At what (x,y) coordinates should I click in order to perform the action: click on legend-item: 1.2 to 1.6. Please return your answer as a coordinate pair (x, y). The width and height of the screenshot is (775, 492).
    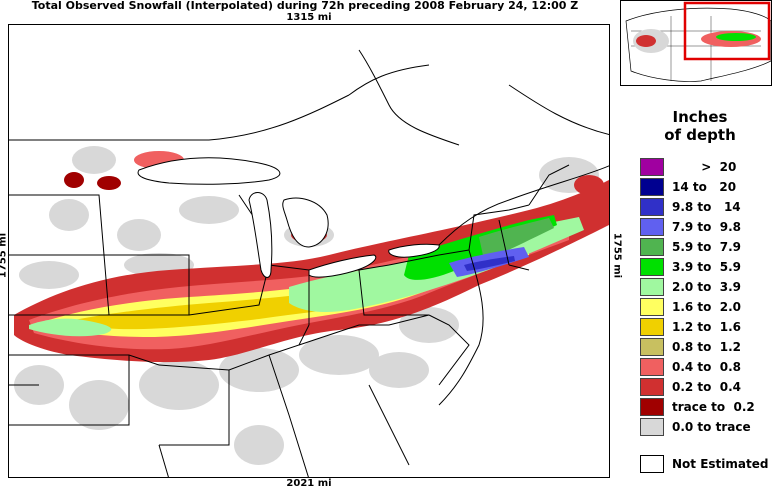
    Looking at the image, I should click on (707, 326).